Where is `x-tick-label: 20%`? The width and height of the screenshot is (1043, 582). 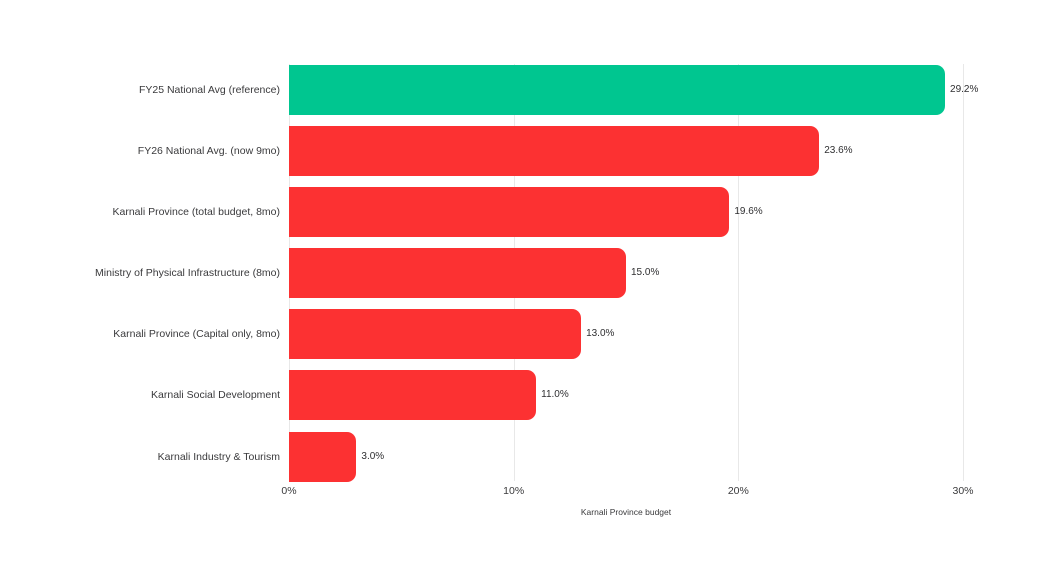
x-tick-label: 20% is located at coordinates (738, 491).